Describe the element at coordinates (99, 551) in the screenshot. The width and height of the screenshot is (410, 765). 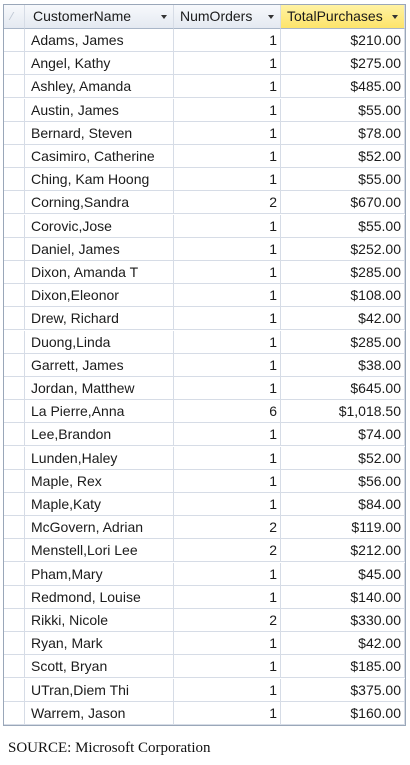
I see `cell-customer-name: Menstell,Lori Lee` at that location.